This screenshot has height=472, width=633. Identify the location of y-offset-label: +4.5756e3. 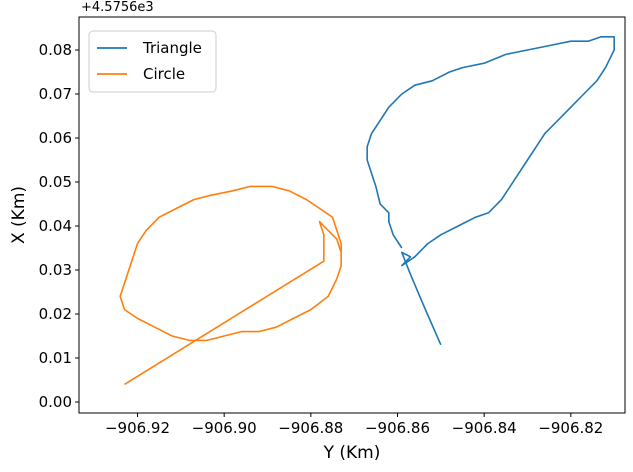
(117, 7).